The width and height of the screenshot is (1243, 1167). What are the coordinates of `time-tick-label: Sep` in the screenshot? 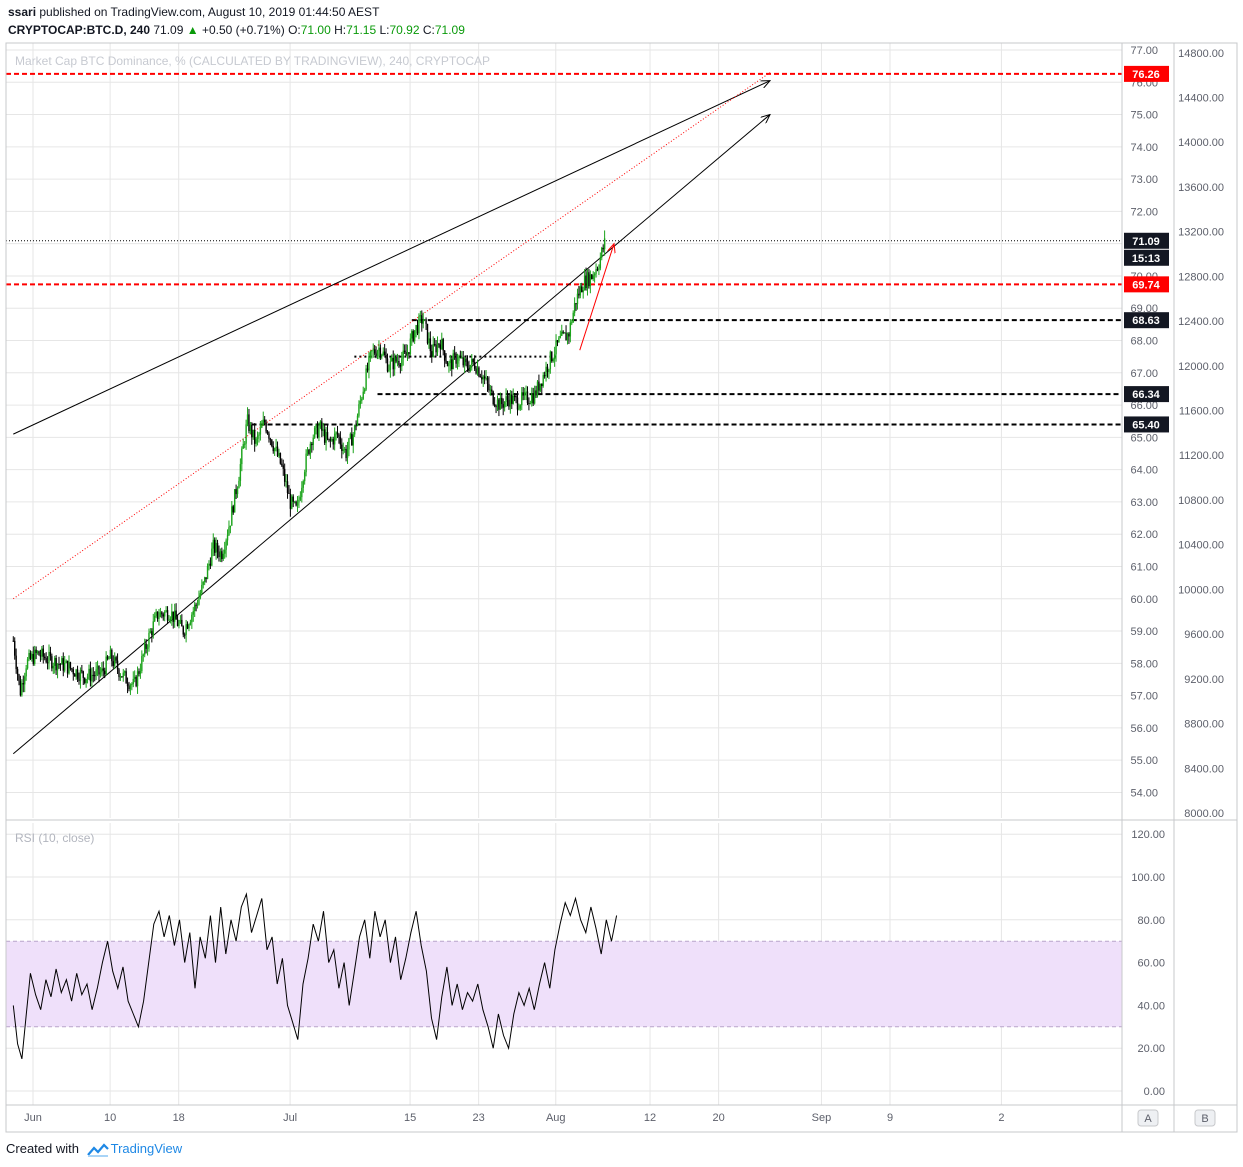 It's located at (822, 1118).